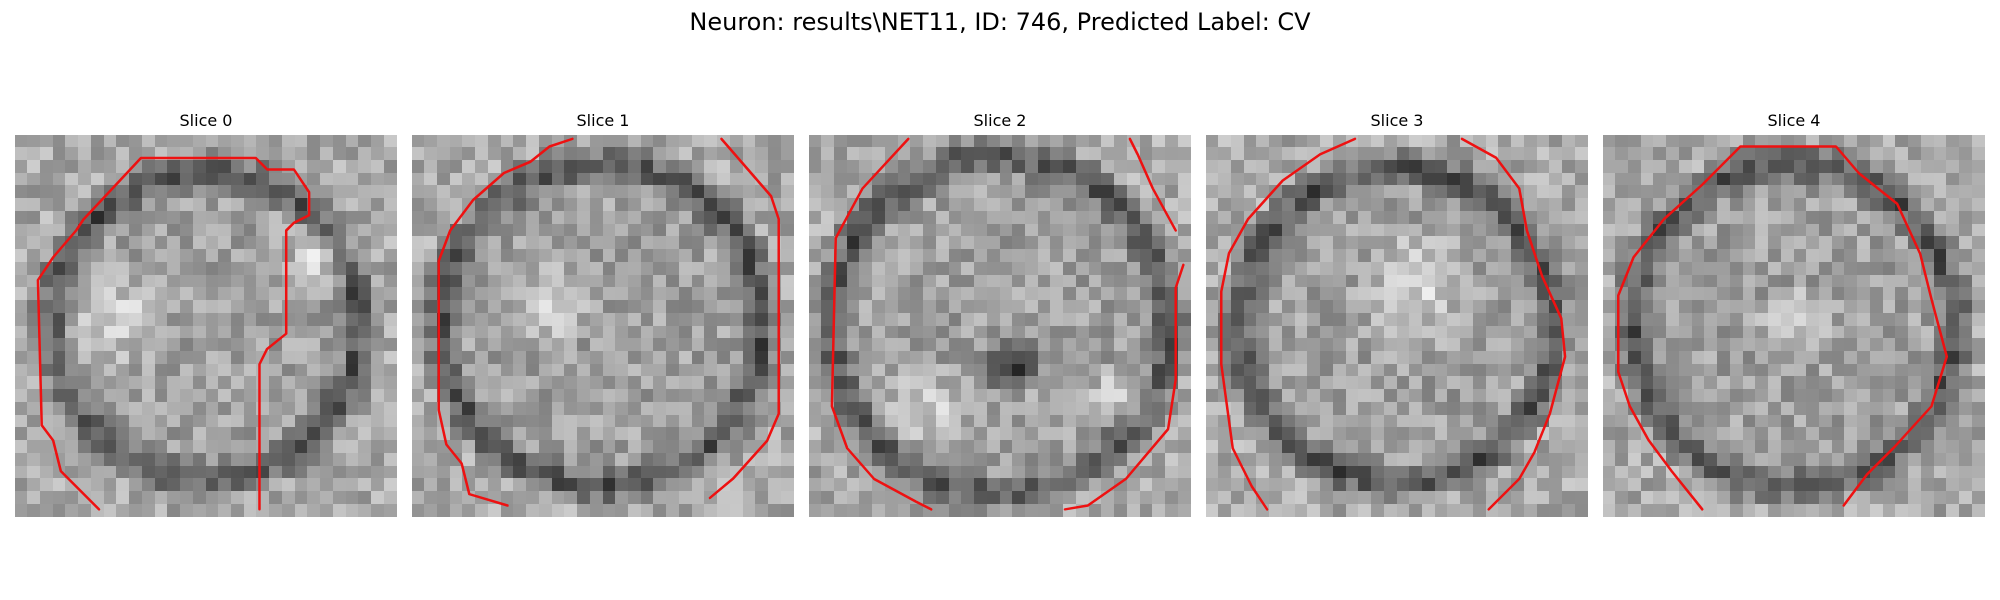 This screenshot has width=2000, height=600. I want to click on slice-panel-3: Slice 3, so click(1397, 313).